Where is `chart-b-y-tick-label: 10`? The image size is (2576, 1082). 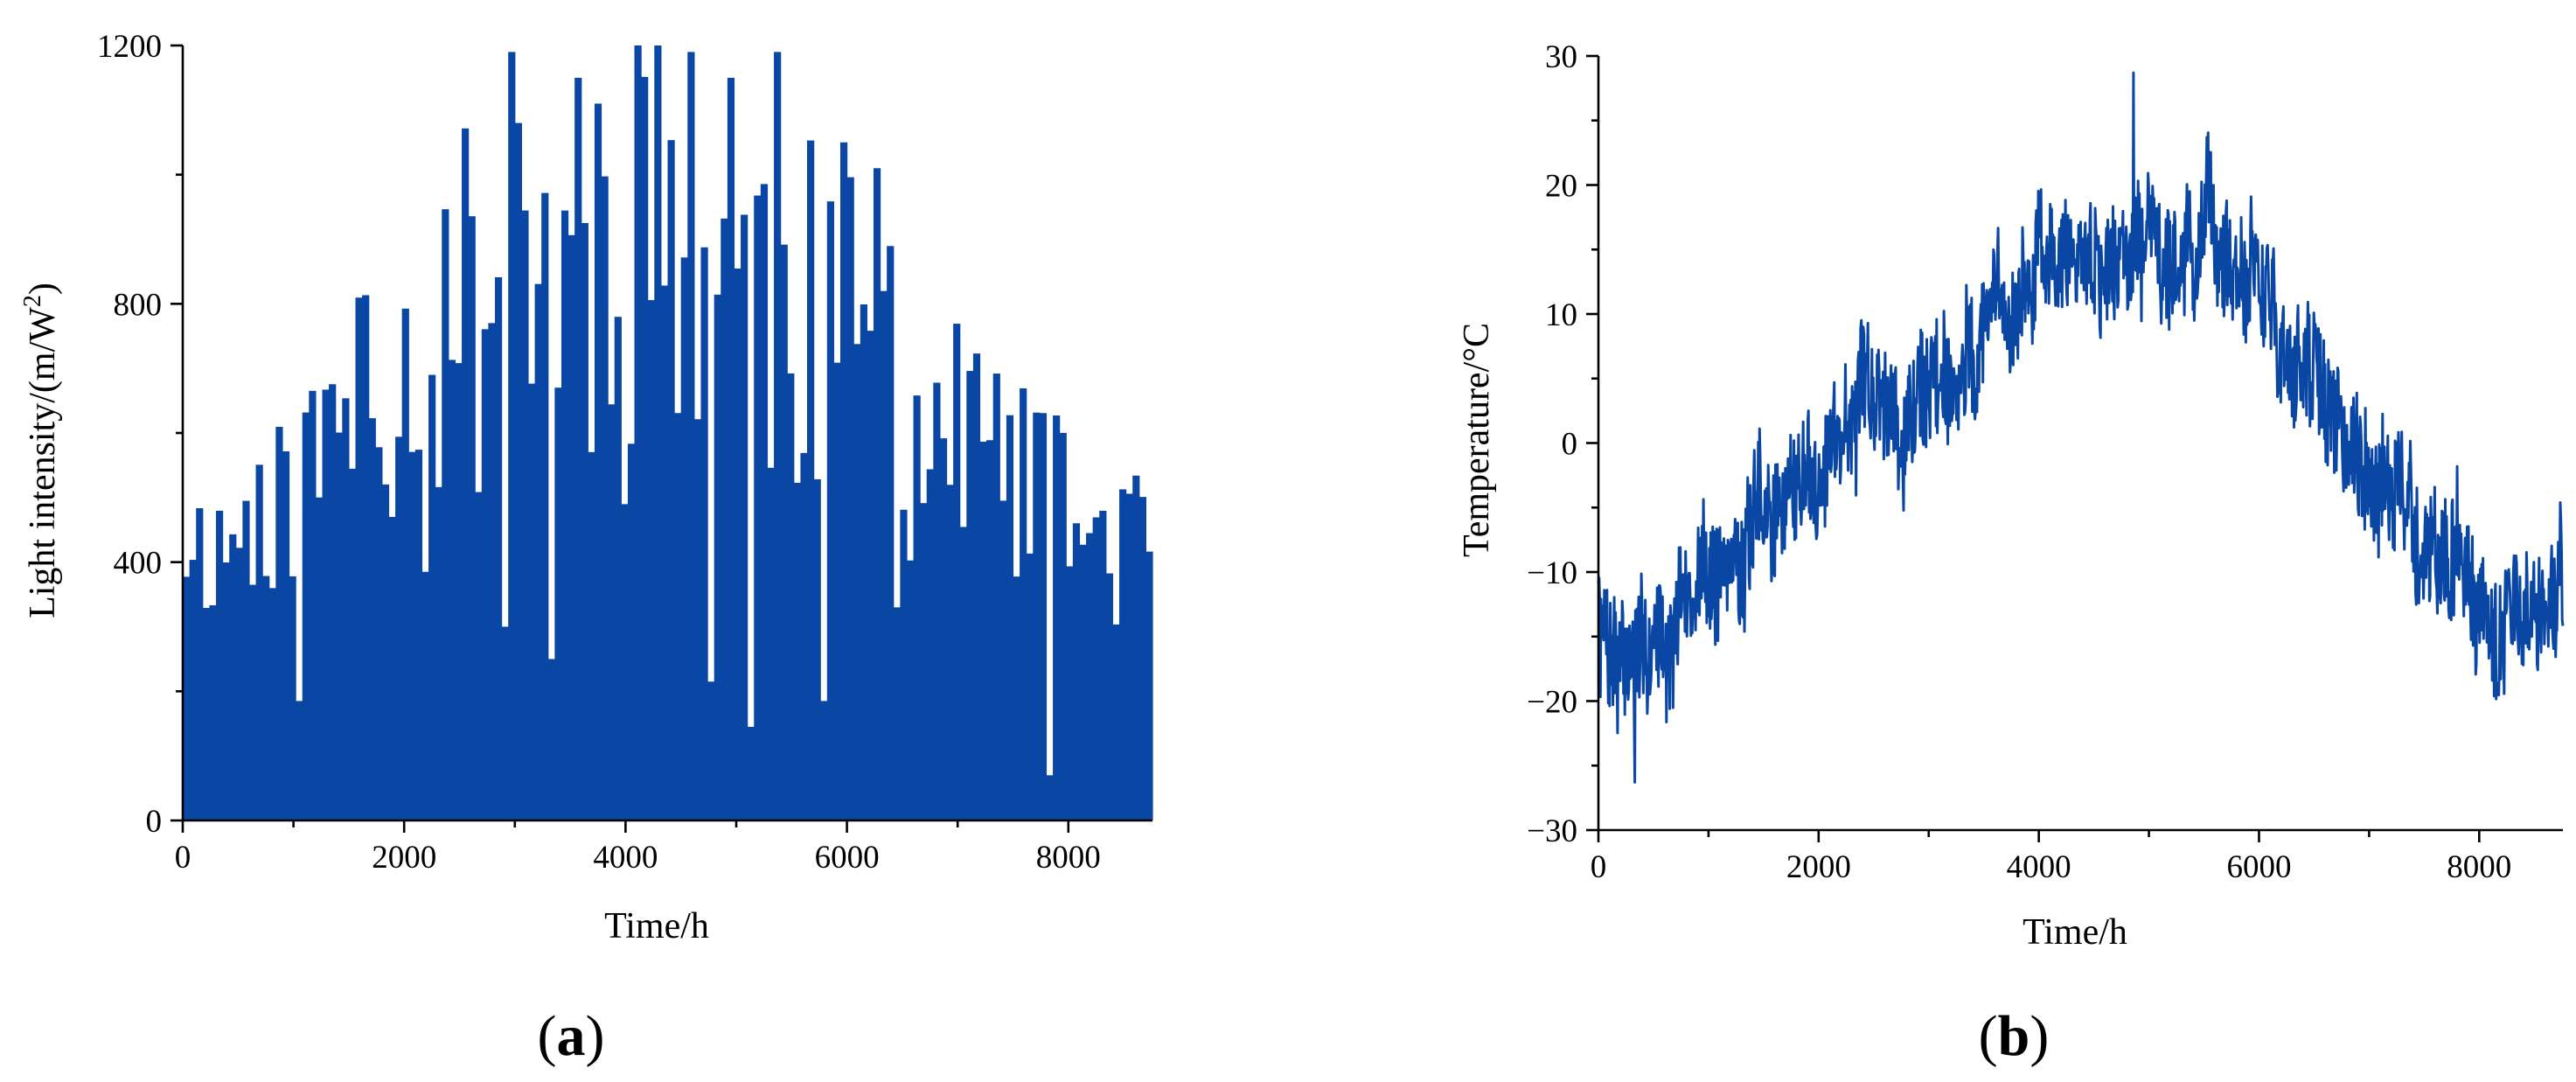 chart-b-y-tick-label: 10 is located at coordinates (1561, 315).